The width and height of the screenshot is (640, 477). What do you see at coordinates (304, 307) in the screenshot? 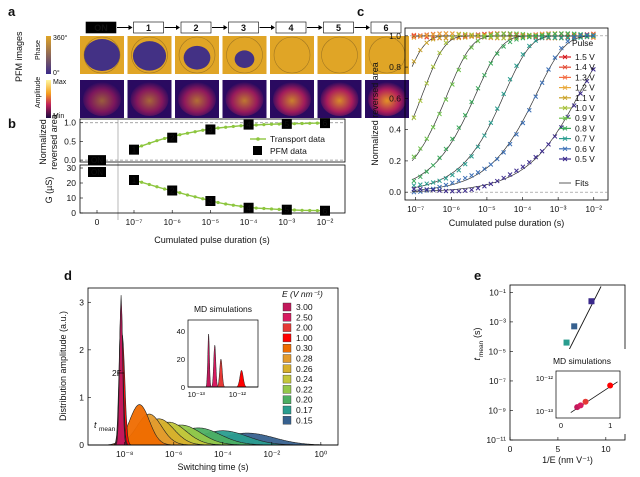
I see `d-legend-label-3.00: 3.00` at bounding box center [304, 307].